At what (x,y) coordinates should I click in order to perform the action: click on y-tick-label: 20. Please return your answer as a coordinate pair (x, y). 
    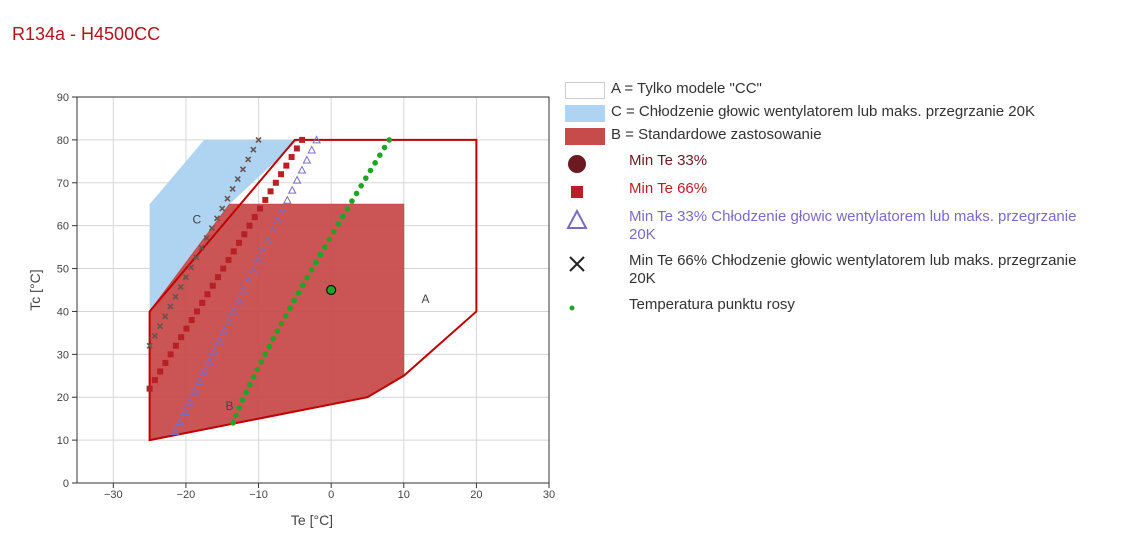
    Looking at the image, I should click on (63, 398).